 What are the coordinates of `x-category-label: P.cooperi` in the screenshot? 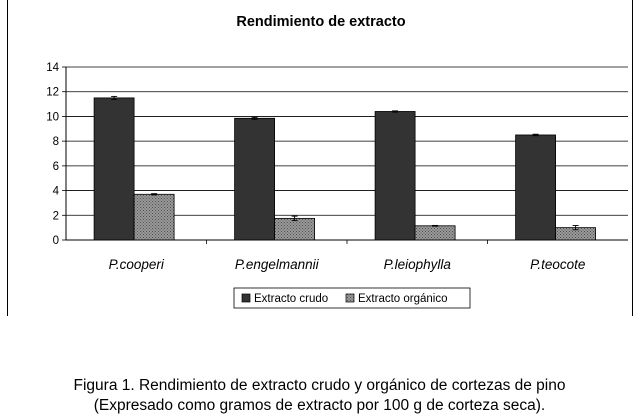 It's located at (137, 264).